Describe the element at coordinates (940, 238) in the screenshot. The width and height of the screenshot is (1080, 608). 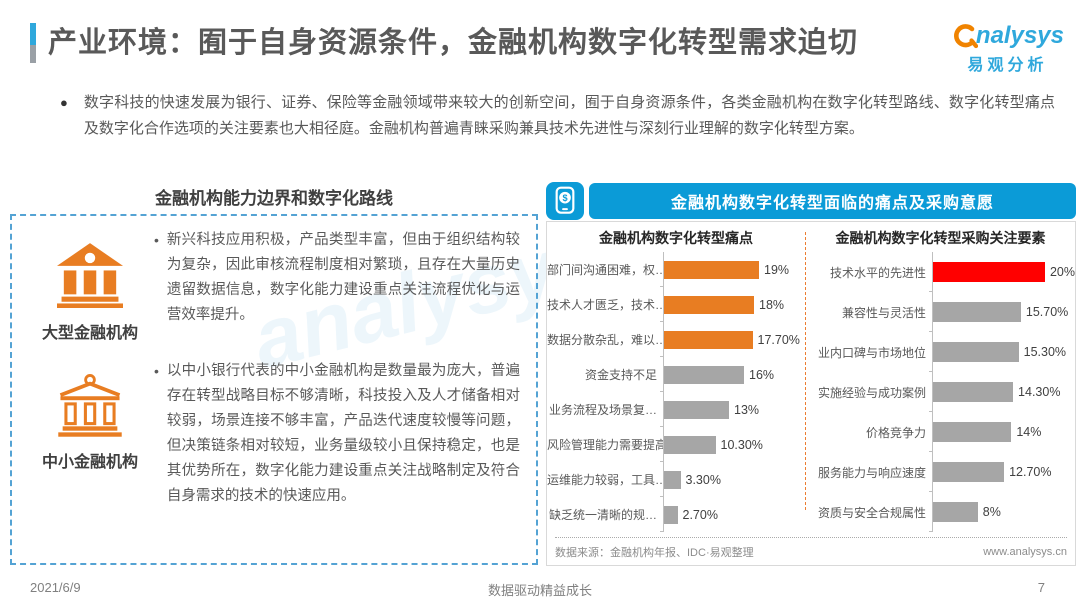
I see `chart-title: 金融机构数字化转型采购关注要素` at that location.